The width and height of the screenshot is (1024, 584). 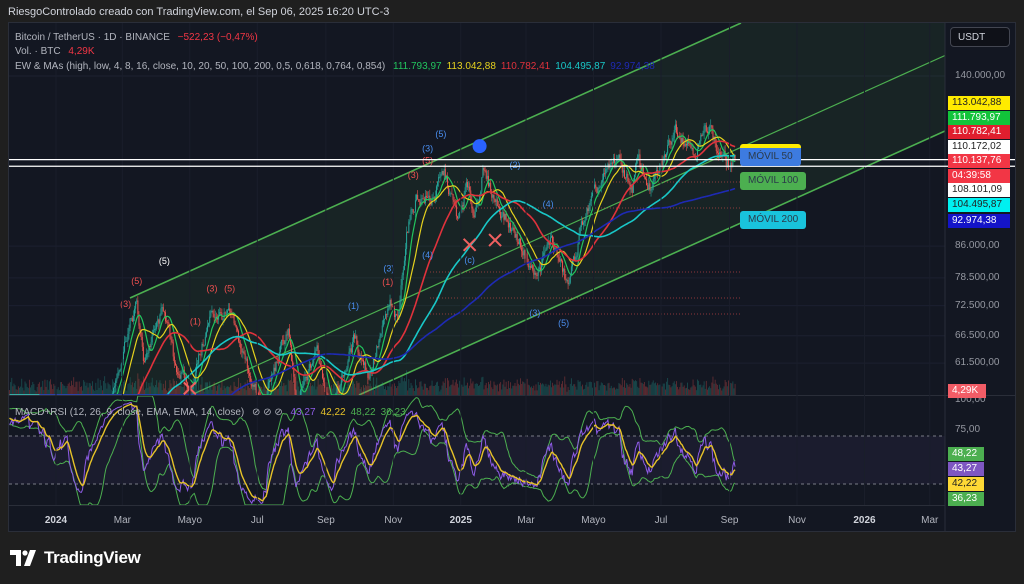 I want to click on tradingview-logo-icon, so click(x=23, y=558).